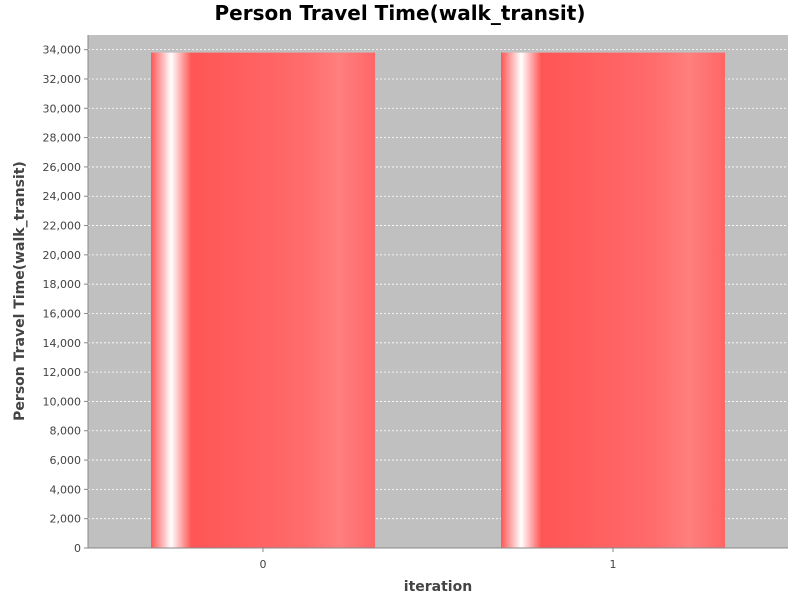 The height and width of the screenshot is (600, 800). I want to click on y-tick-label: 24,000, so click(62, 196).